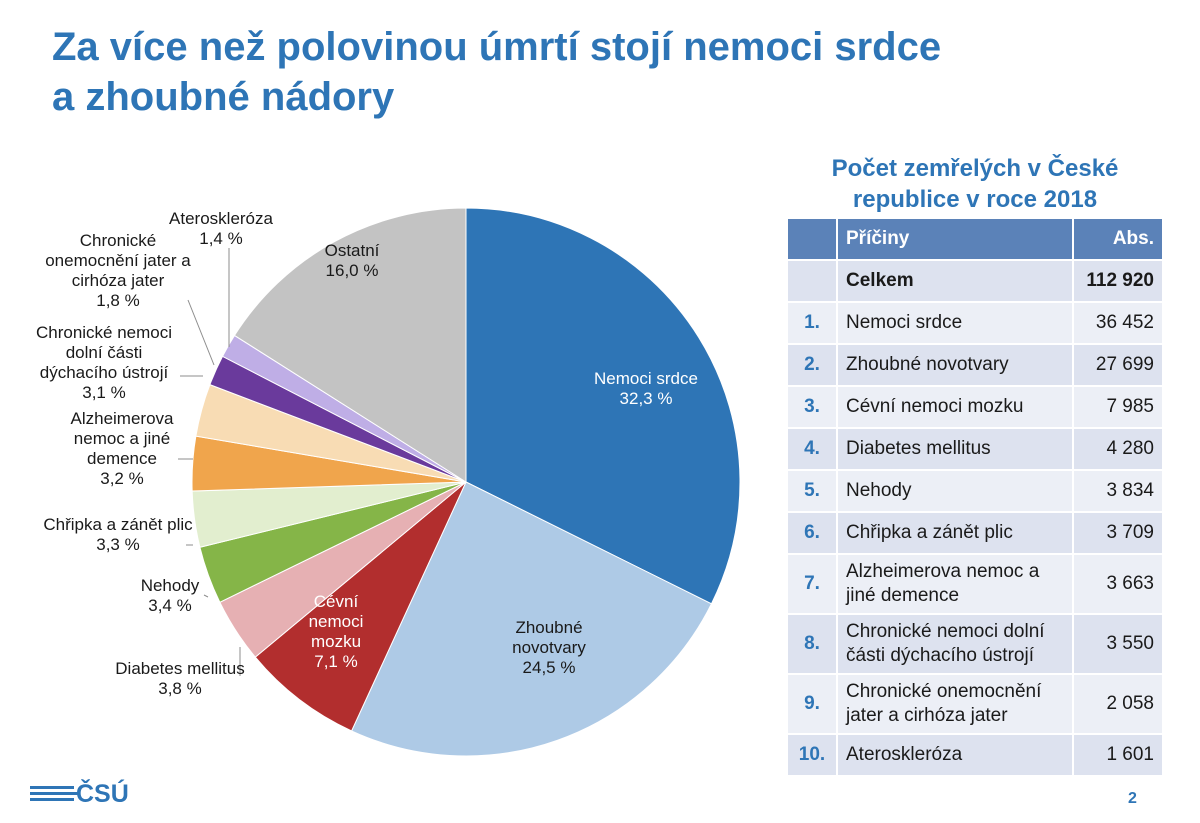  What do you see at coordinates (1118, 323) in the screenshot?
I see `row-value: 36 452` at bounding box center [1118, 323].